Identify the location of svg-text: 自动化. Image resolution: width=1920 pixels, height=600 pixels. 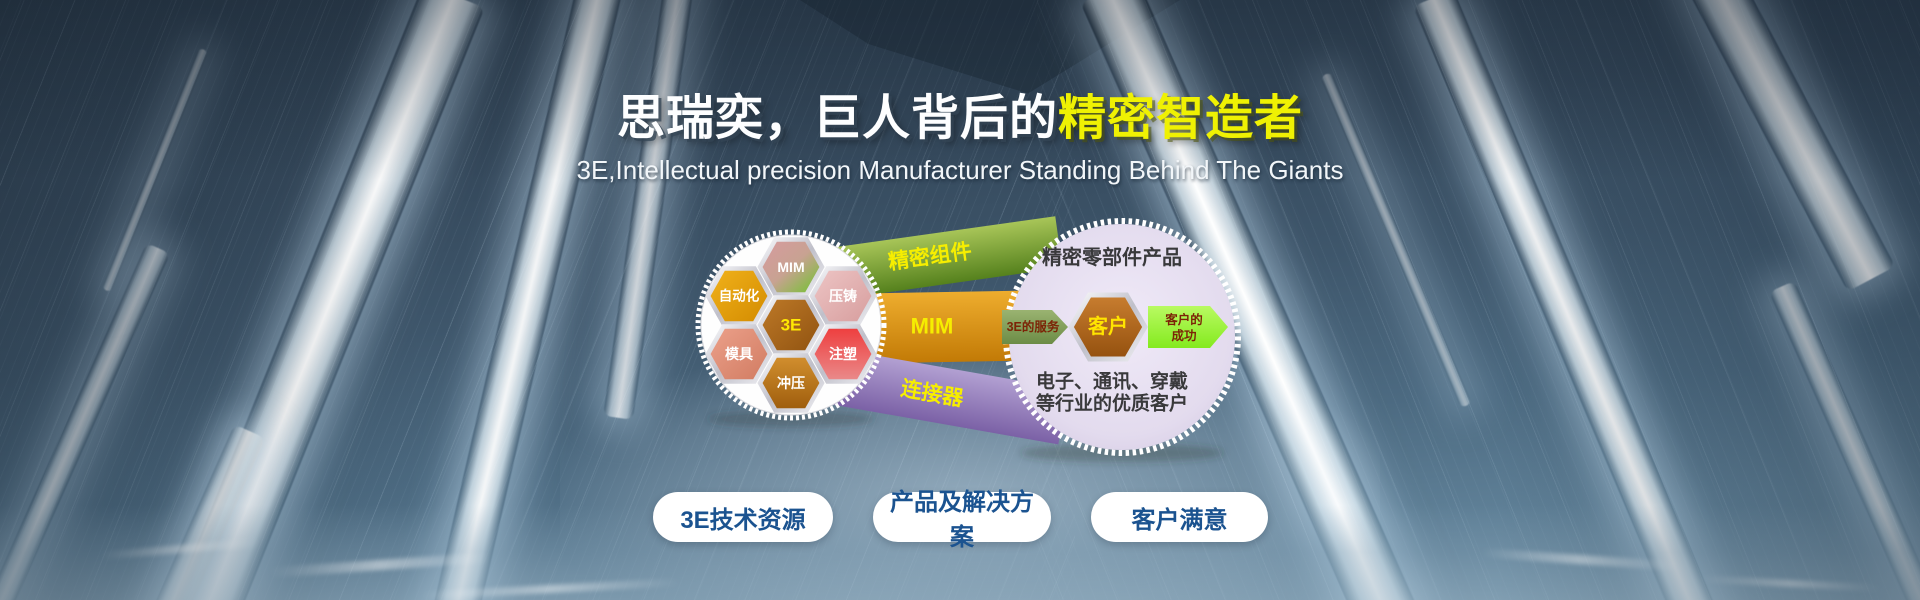
(739, 296).